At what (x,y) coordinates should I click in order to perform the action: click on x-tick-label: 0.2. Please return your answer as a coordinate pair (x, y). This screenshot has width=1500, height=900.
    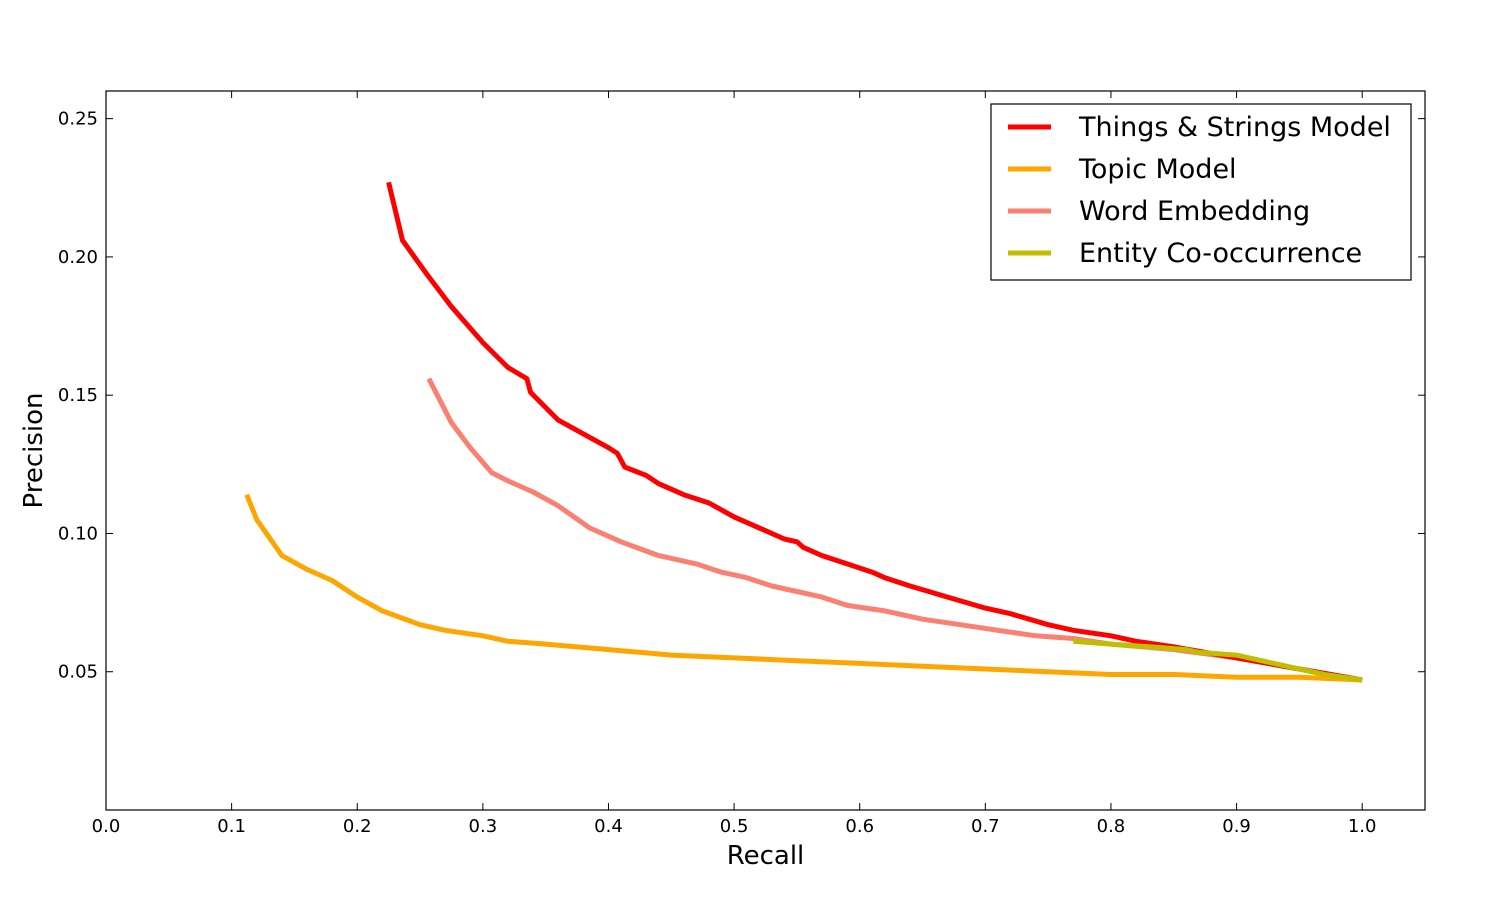
    Looking at the image, I should click on (357, 826).